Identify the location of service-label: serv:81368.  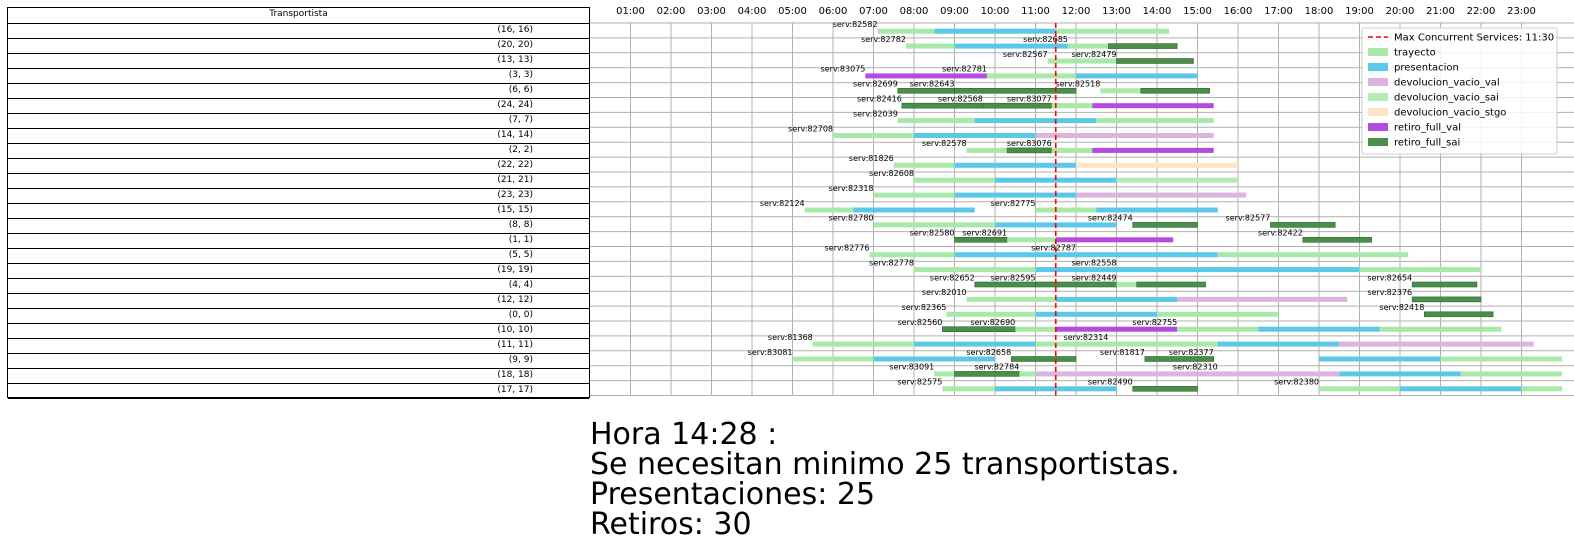
(790, 337).